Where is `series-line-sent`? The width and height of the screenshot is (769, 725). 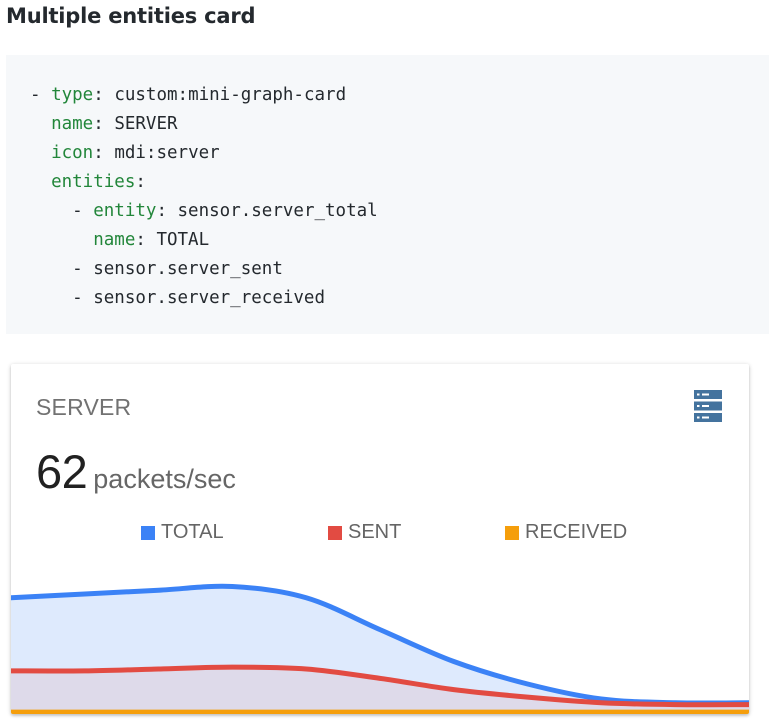
series-line-sent is located at coordinates (380, 686).